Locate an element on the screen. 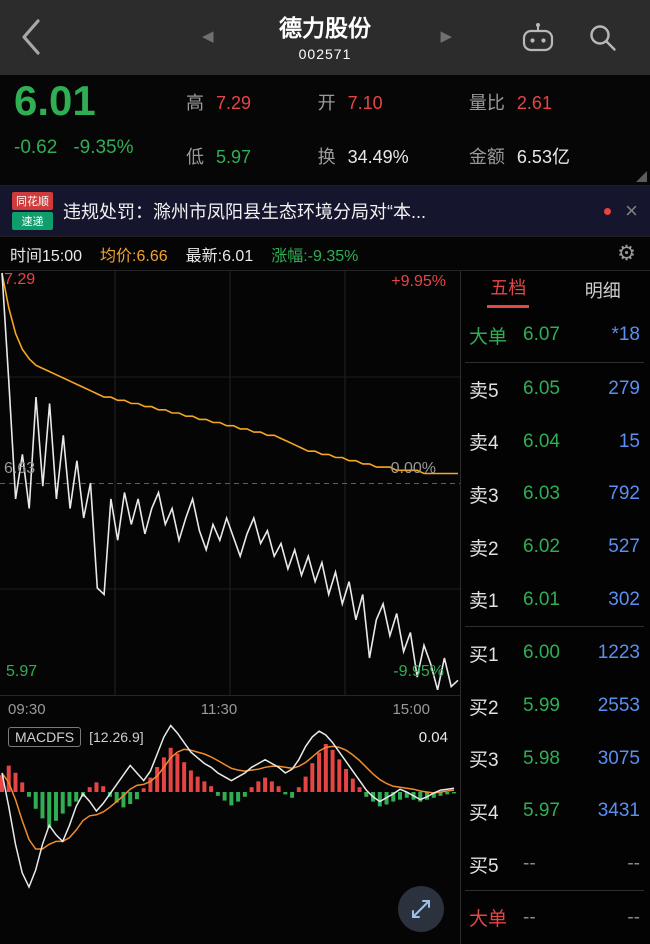  order-book-row: 买3 5.98 3075 is located at coordinates (554, 758).